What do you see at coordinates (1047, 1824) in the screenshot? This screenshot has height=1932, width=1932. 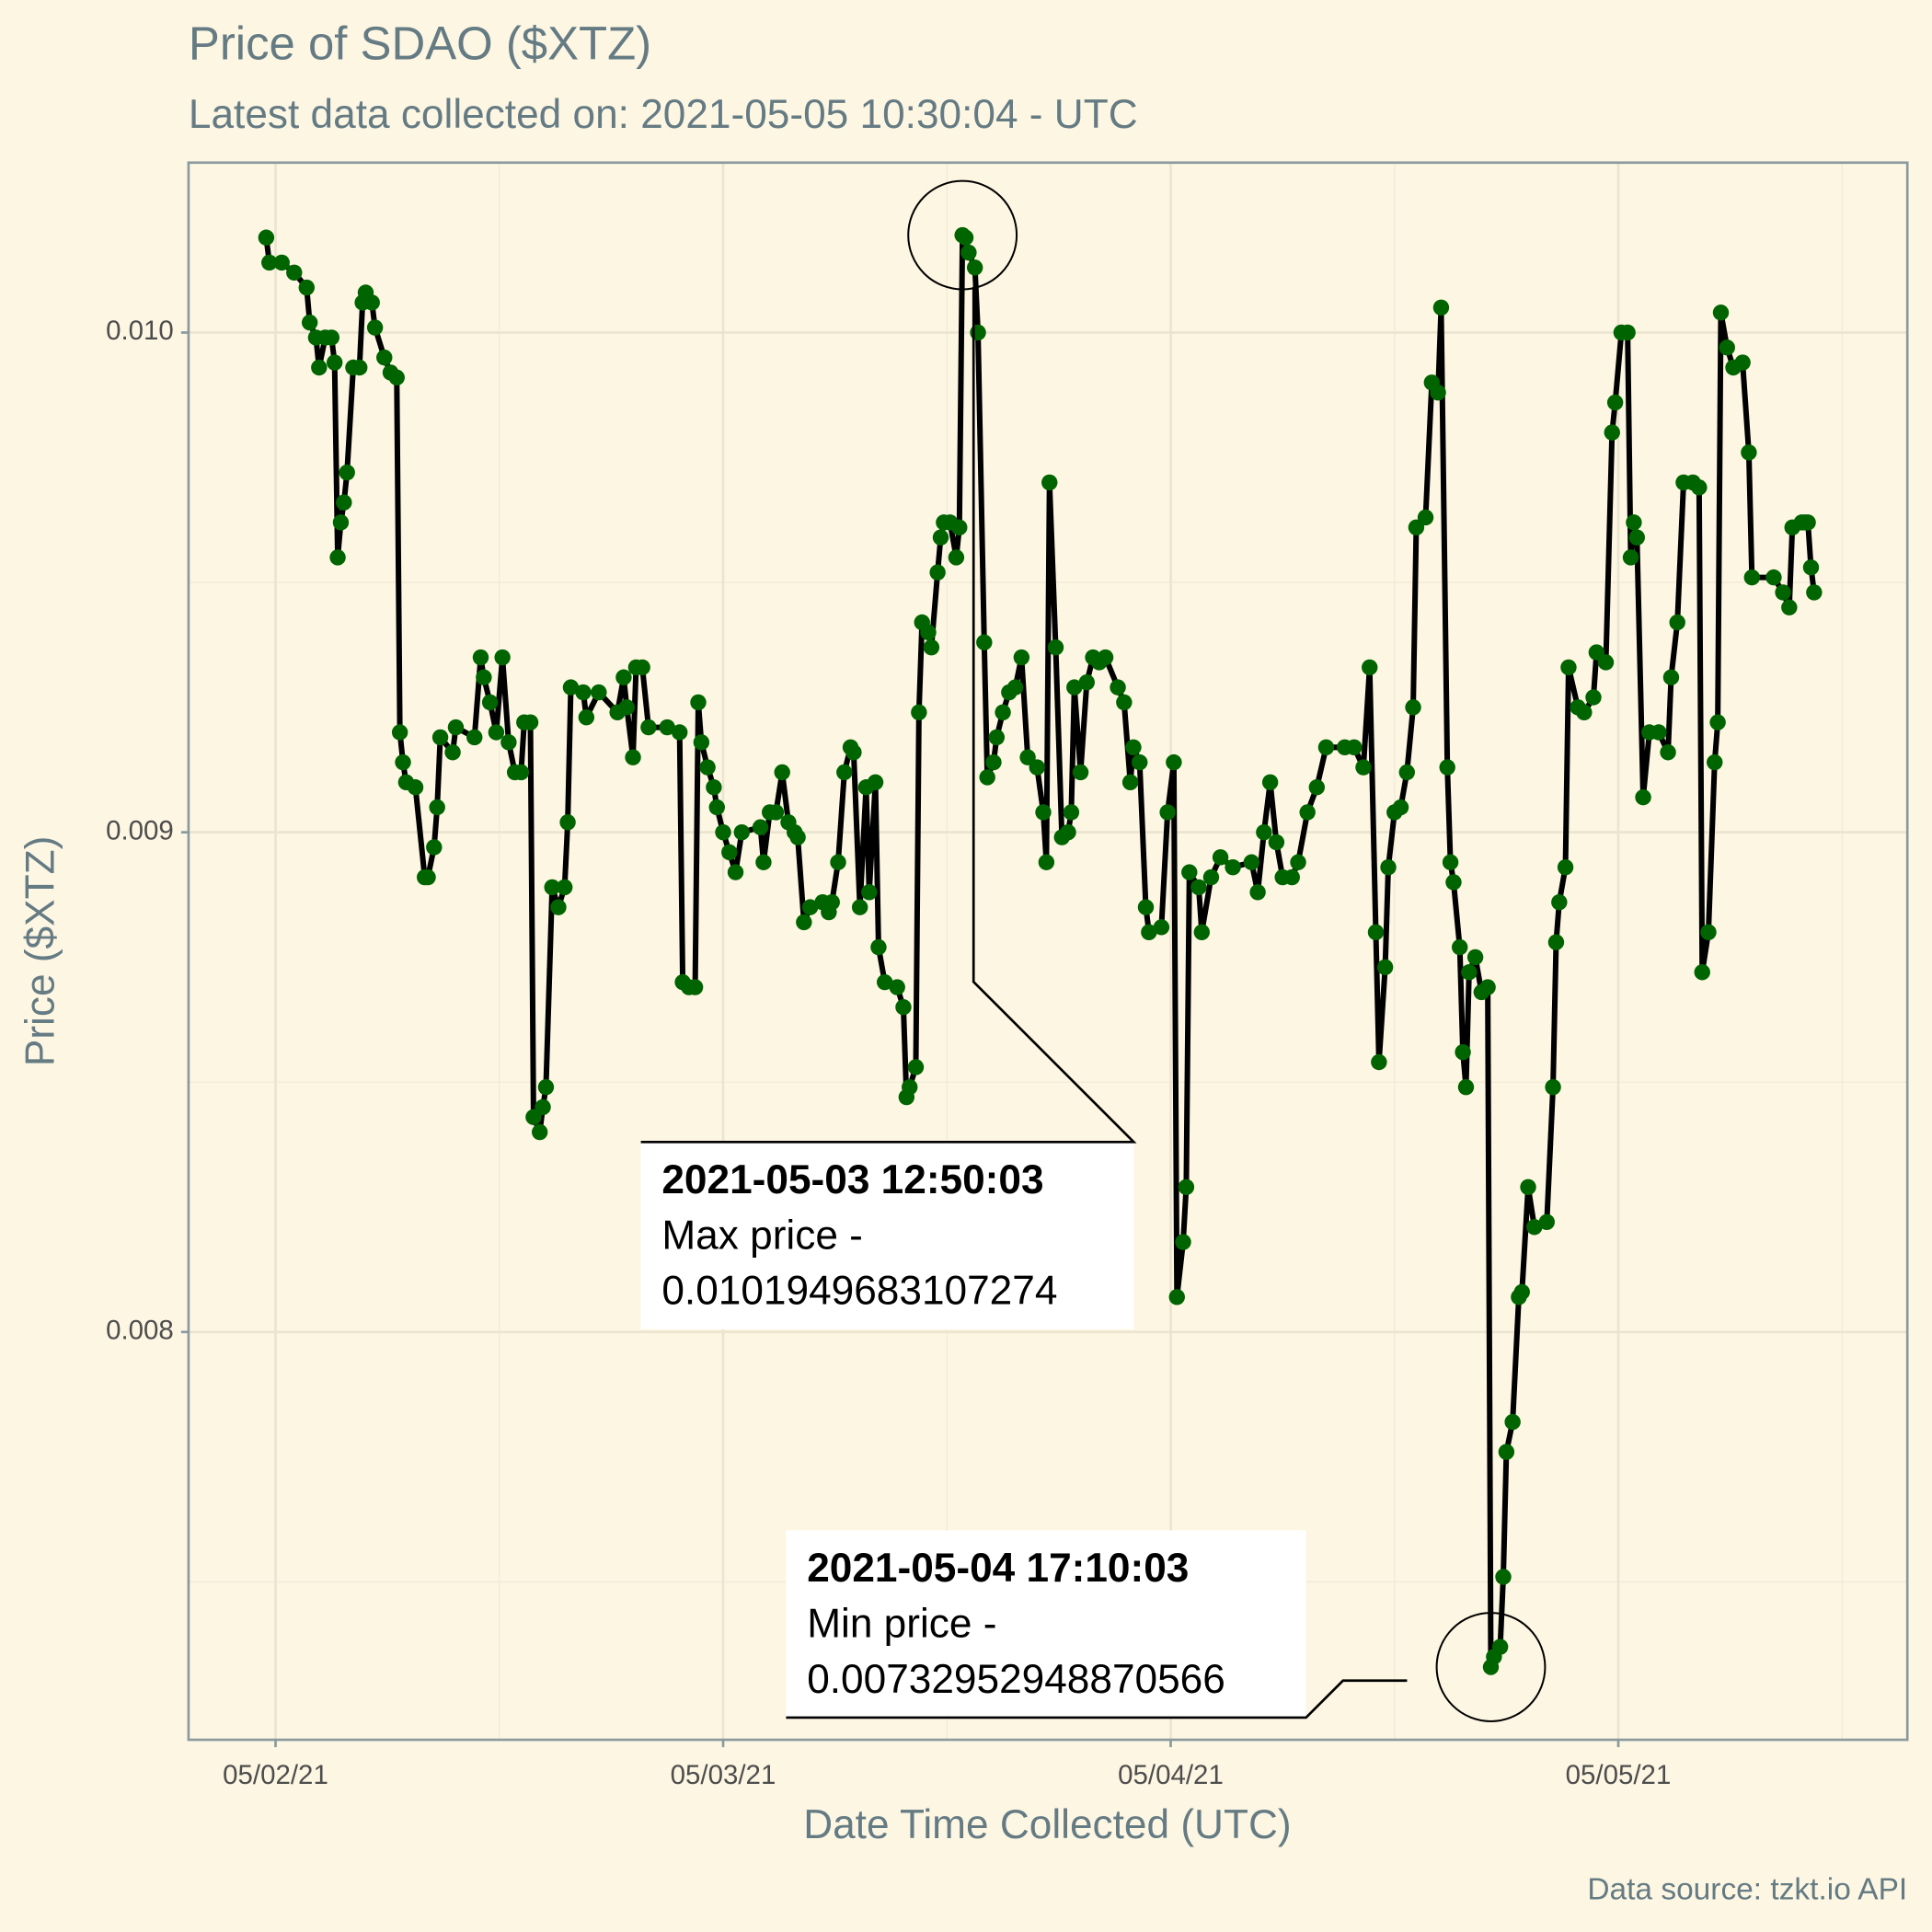 I see `x-axis-title: Date Time Collected (UTC)` at bounding box center [1047, 1824].